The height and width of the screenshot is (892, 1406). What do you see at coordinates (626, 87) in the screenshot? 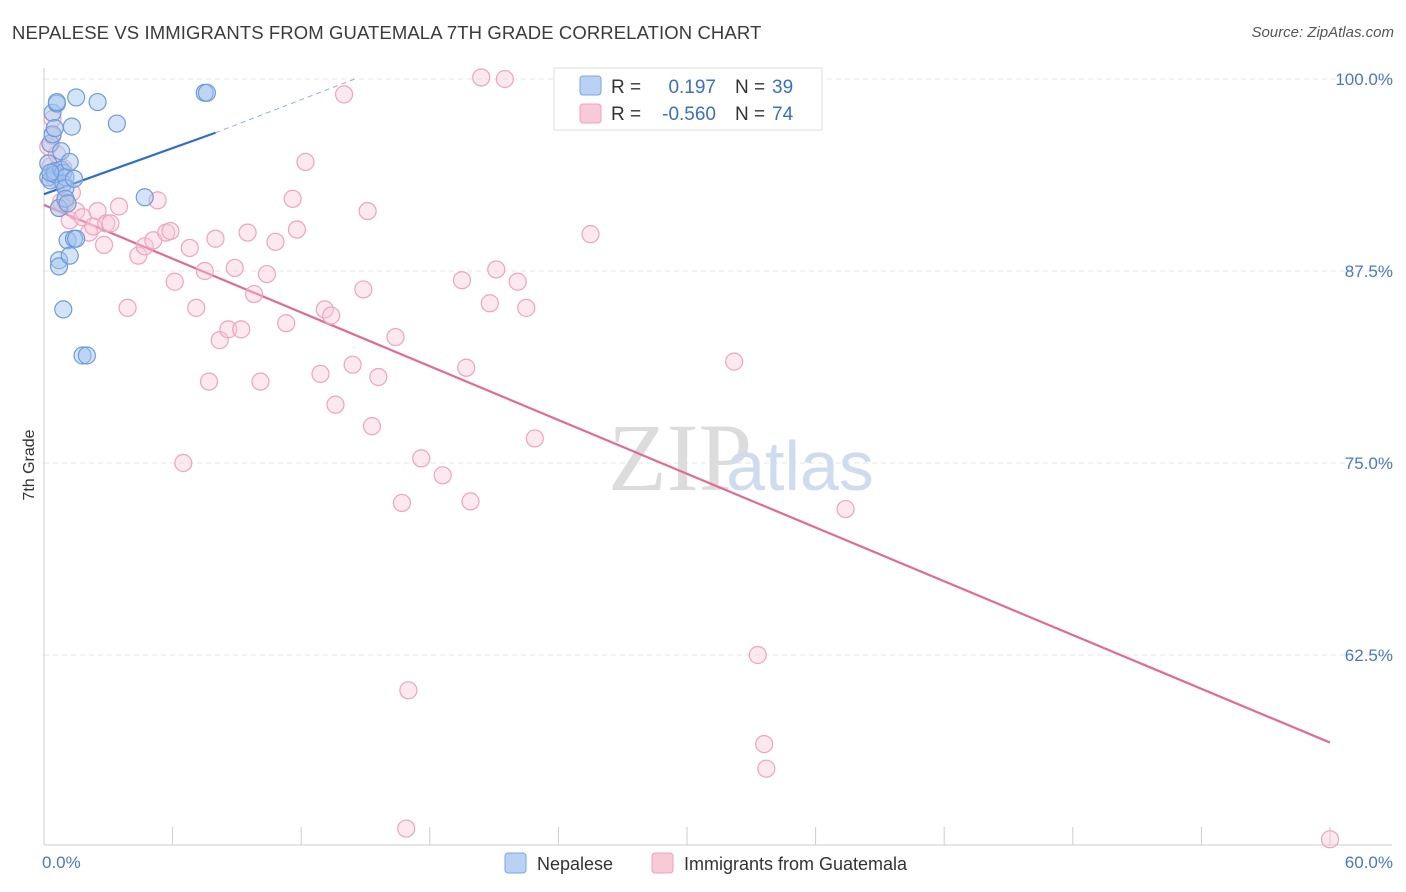
I see `legend-r-label-1: R =` at bounding box center [626, 87].